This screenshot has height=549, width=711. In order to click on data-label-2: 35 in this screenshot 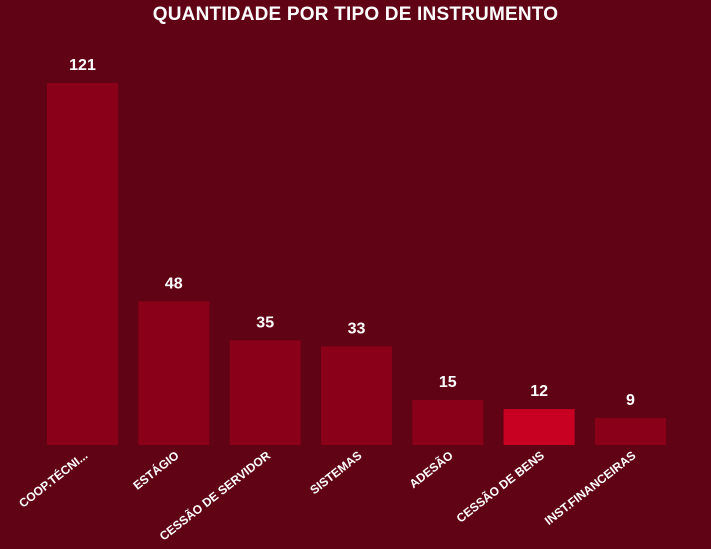, I will do `click(265, 322)`.